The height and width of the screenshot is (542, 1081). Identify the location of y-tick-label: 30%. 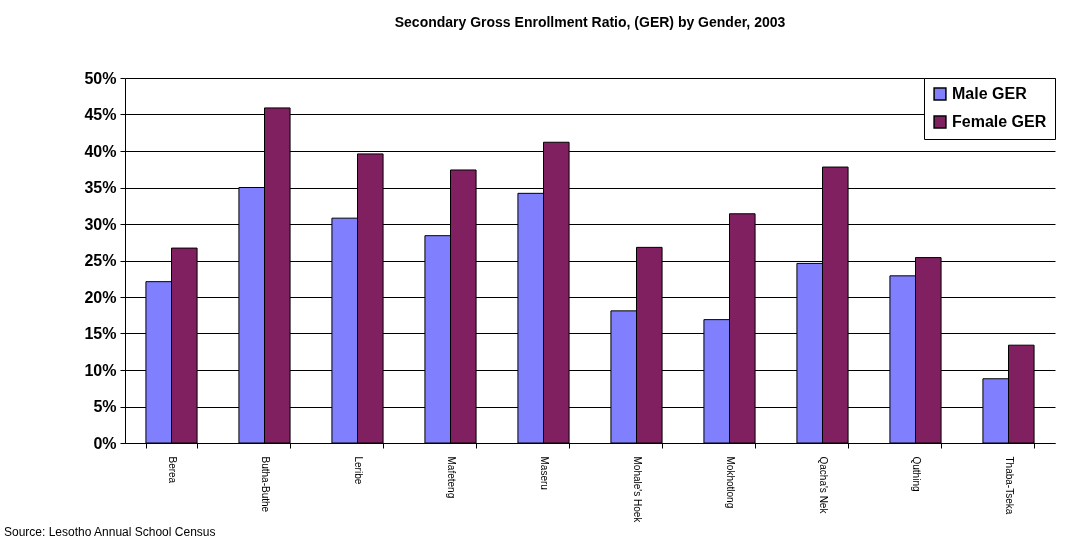
(100, 224).